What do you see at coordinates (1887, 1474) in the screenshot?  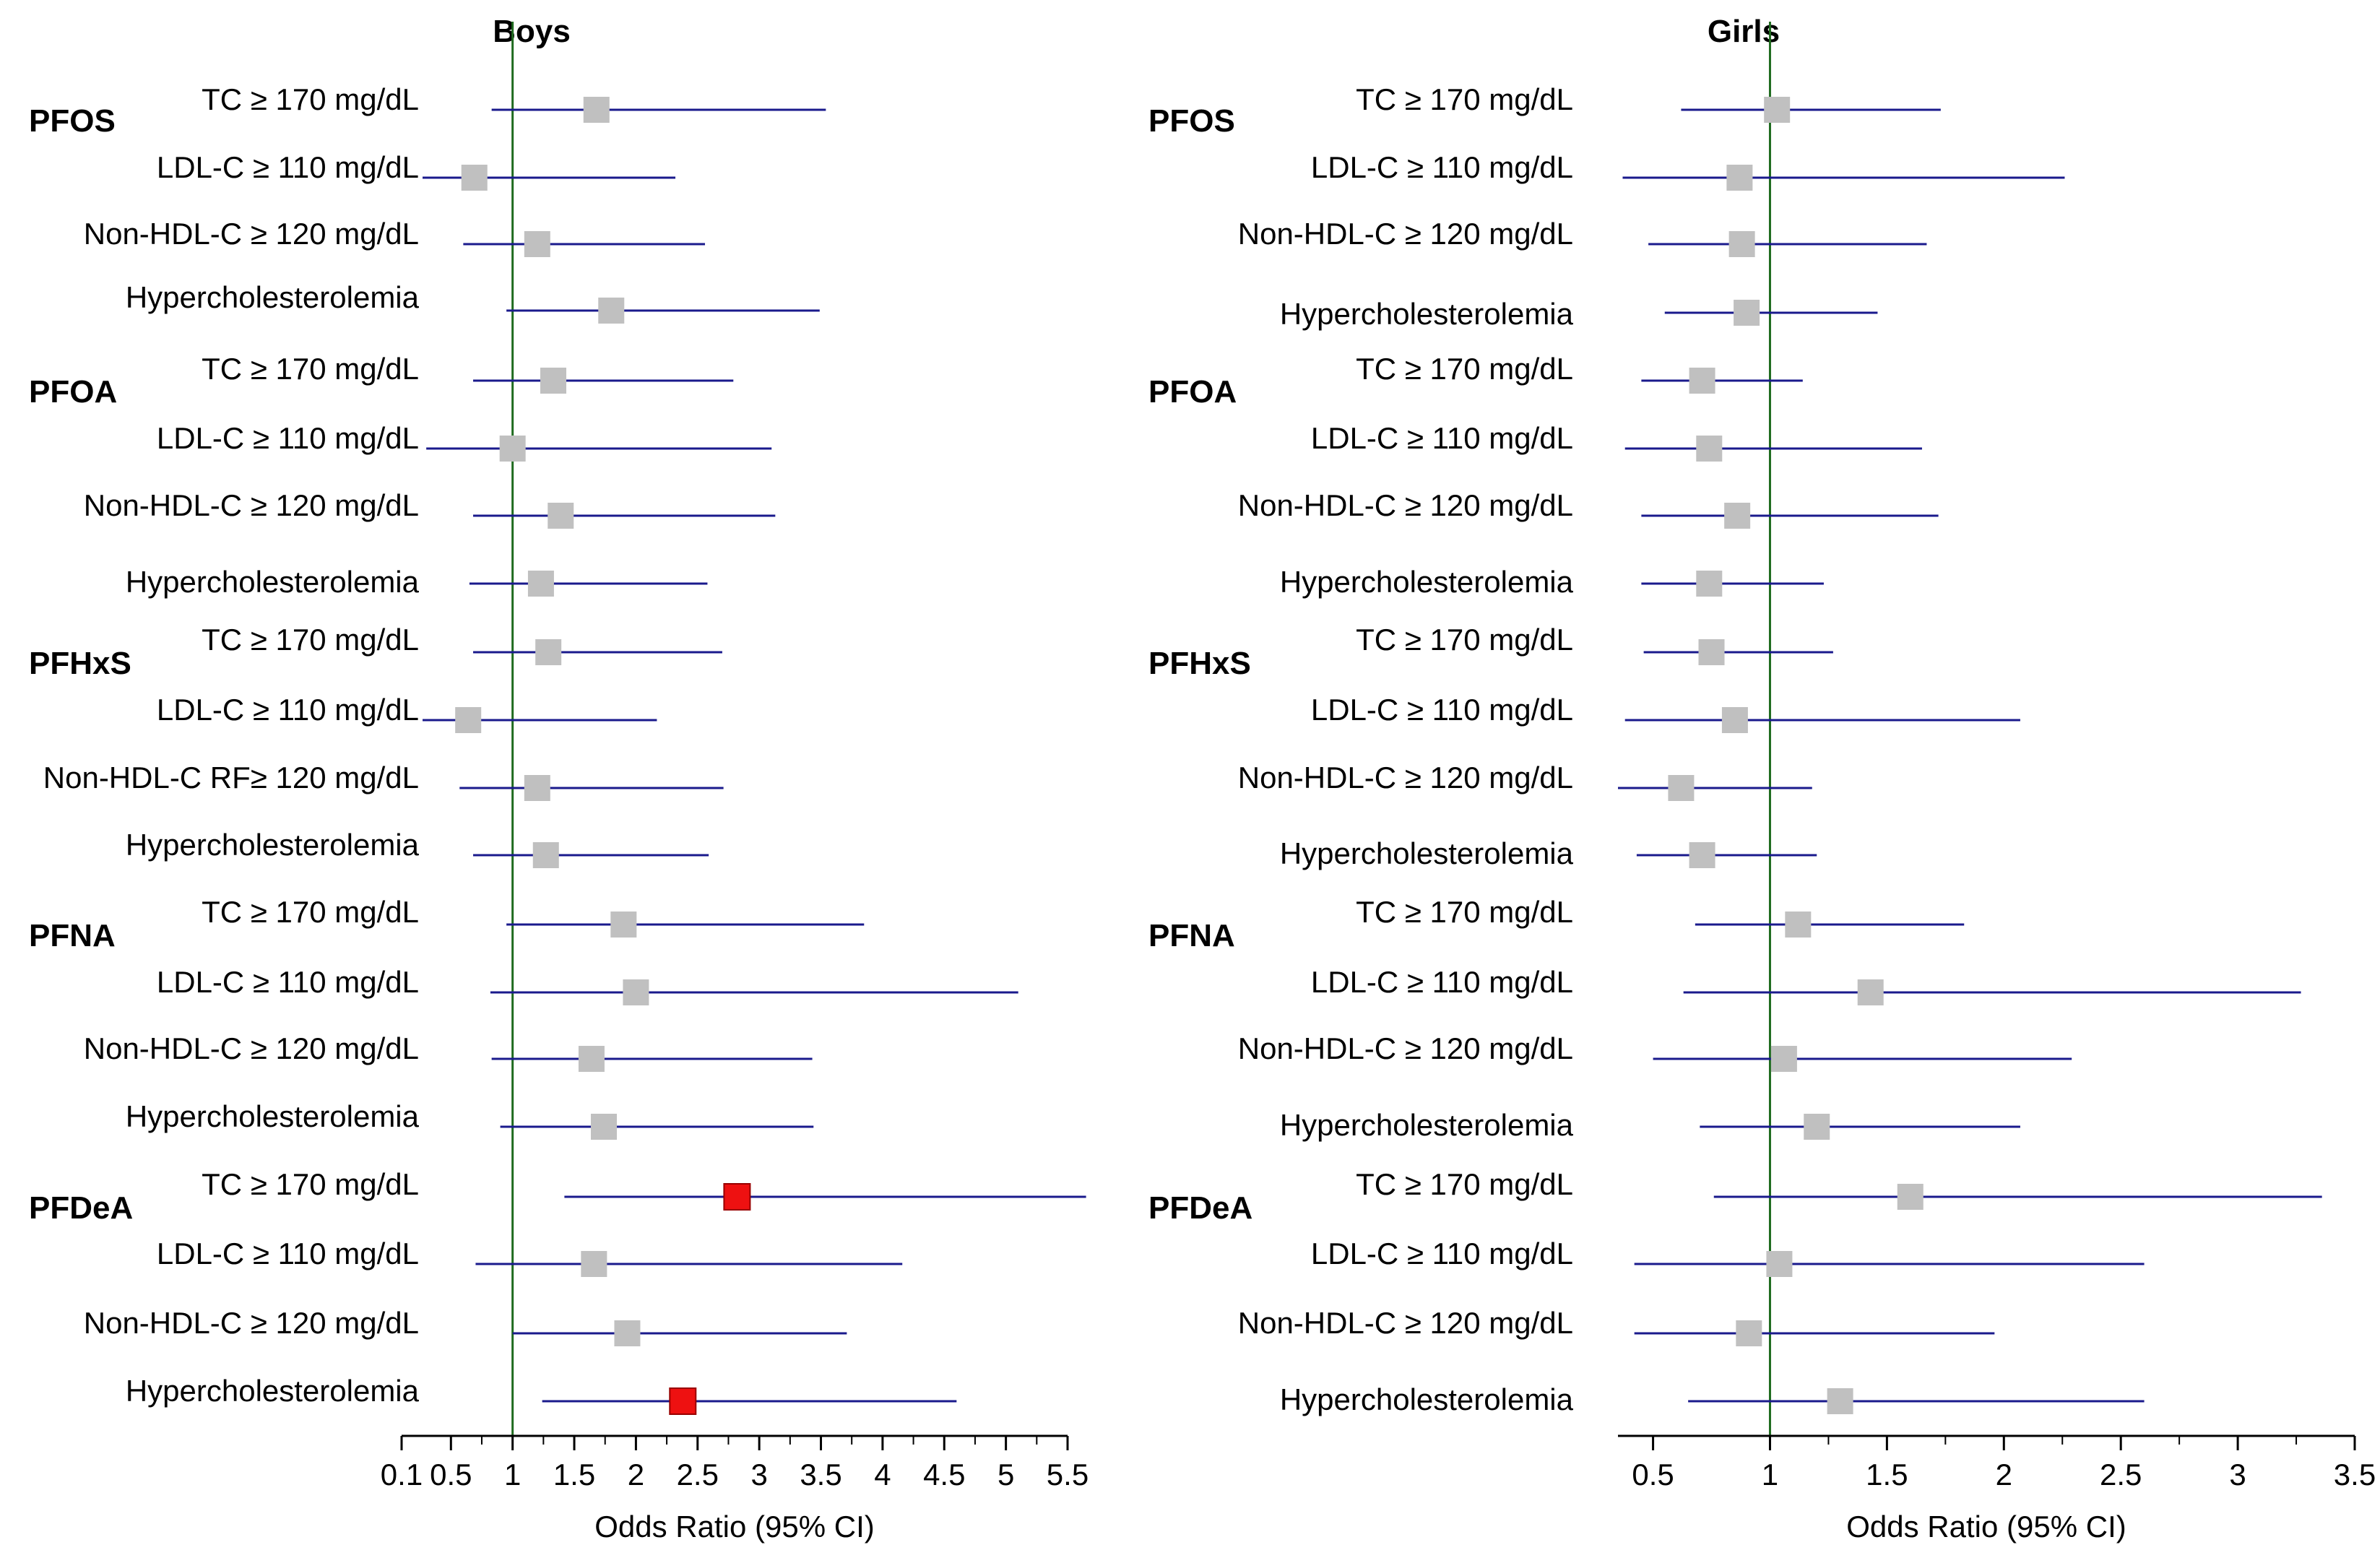 I see `x-tick-label: 1.5` at bounding box center [1887, 1474].